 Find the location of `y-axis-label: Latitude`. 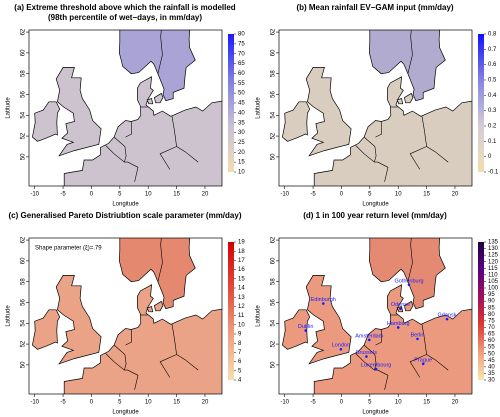

y-axis-label: Latitude is located at coordinates (259, 108).